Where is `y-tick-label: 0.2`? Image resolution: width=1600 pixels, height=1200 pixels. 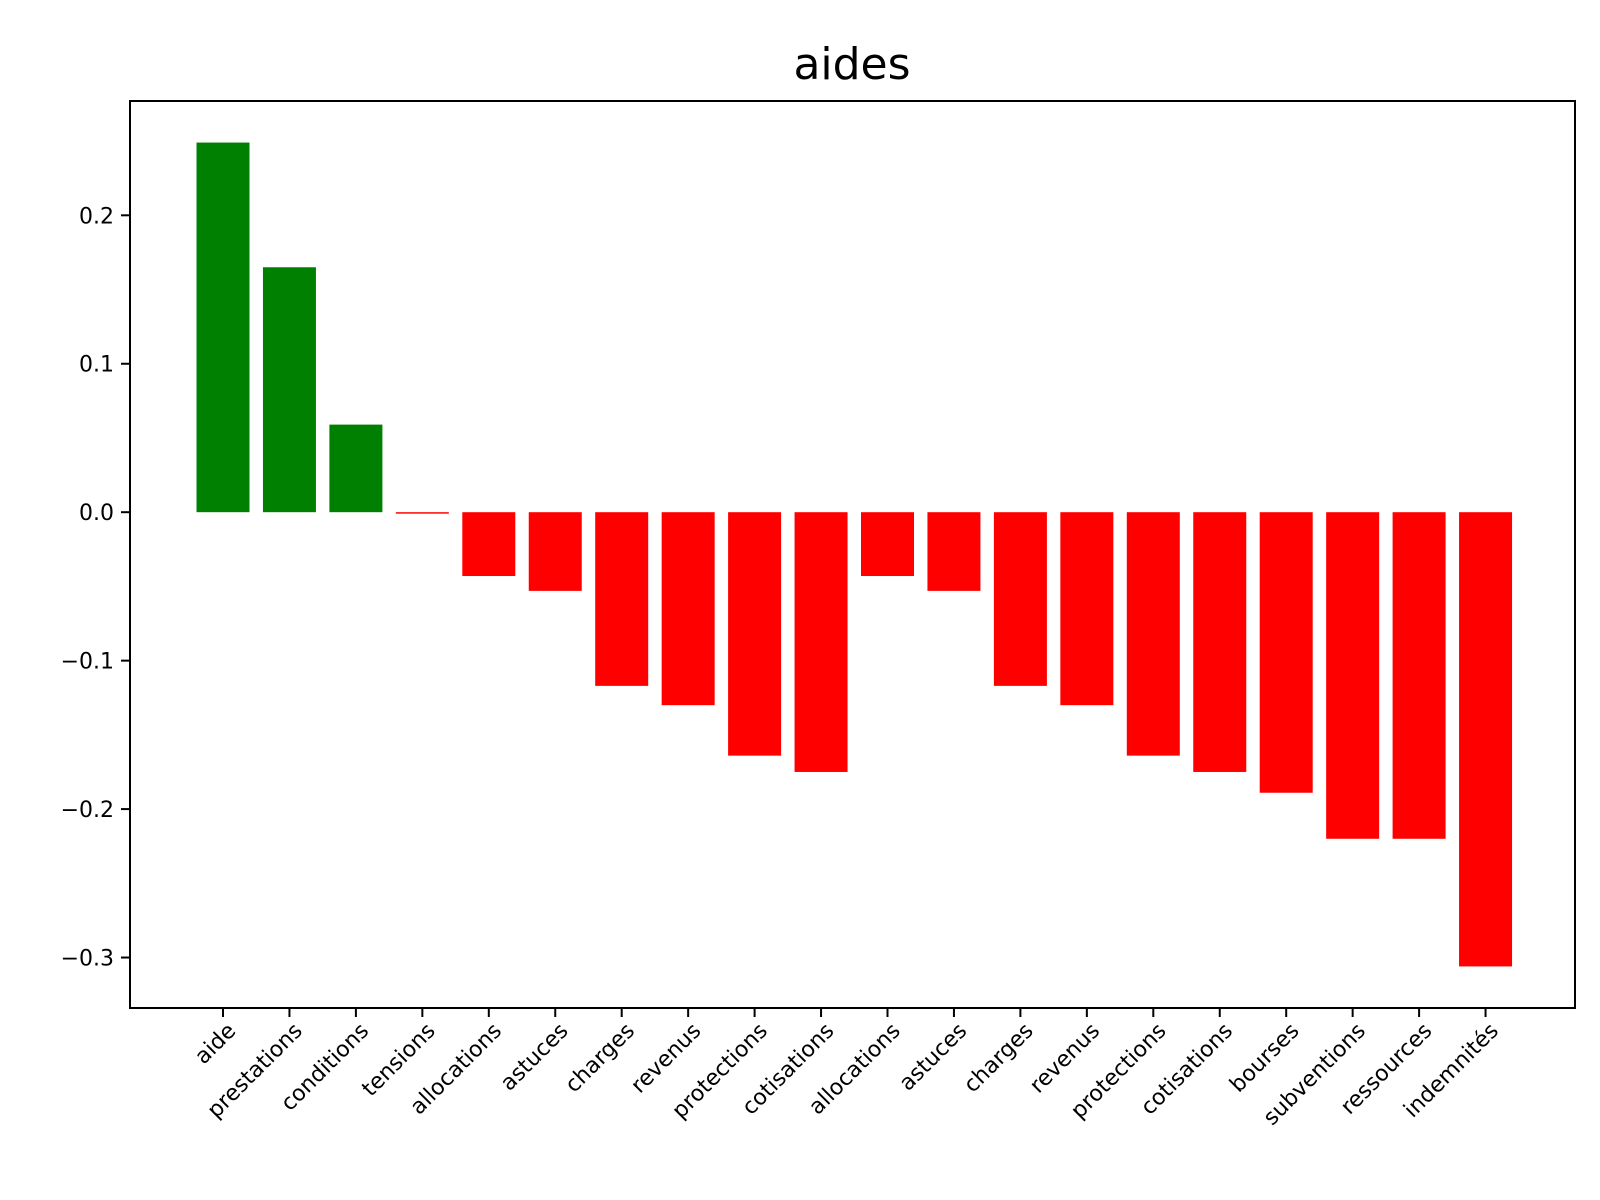 y-tick-label: 0.2 is located at coordinates (96, 216).